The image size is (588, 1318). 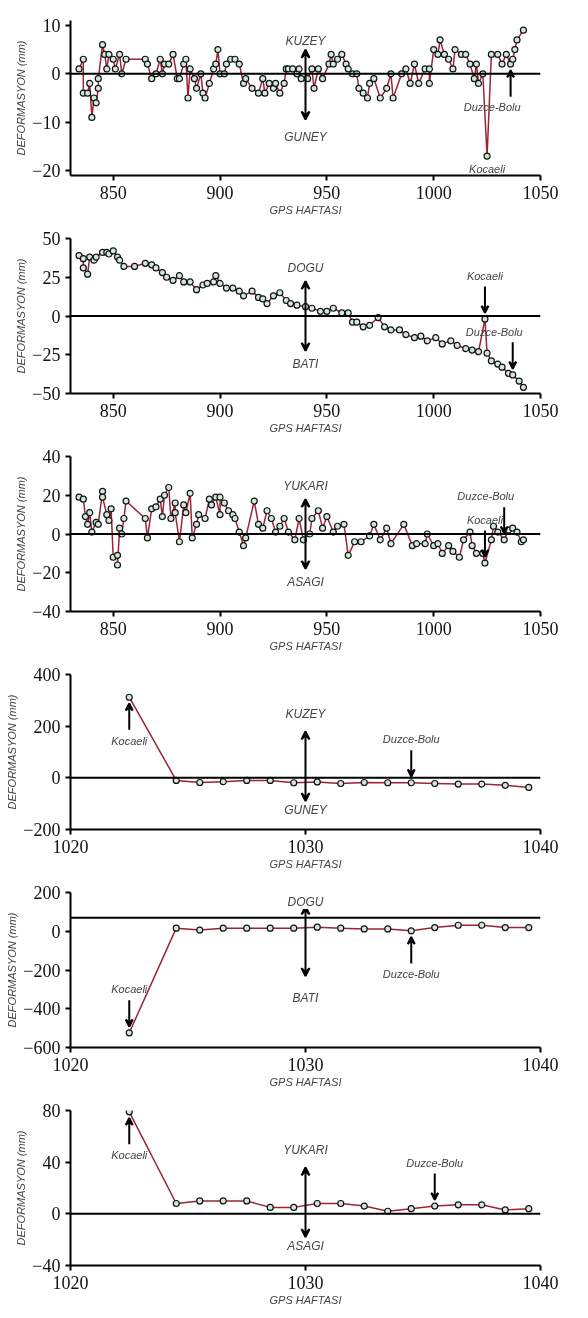 I want to click on y-tick-label: 50, so click(x=51, y=239).